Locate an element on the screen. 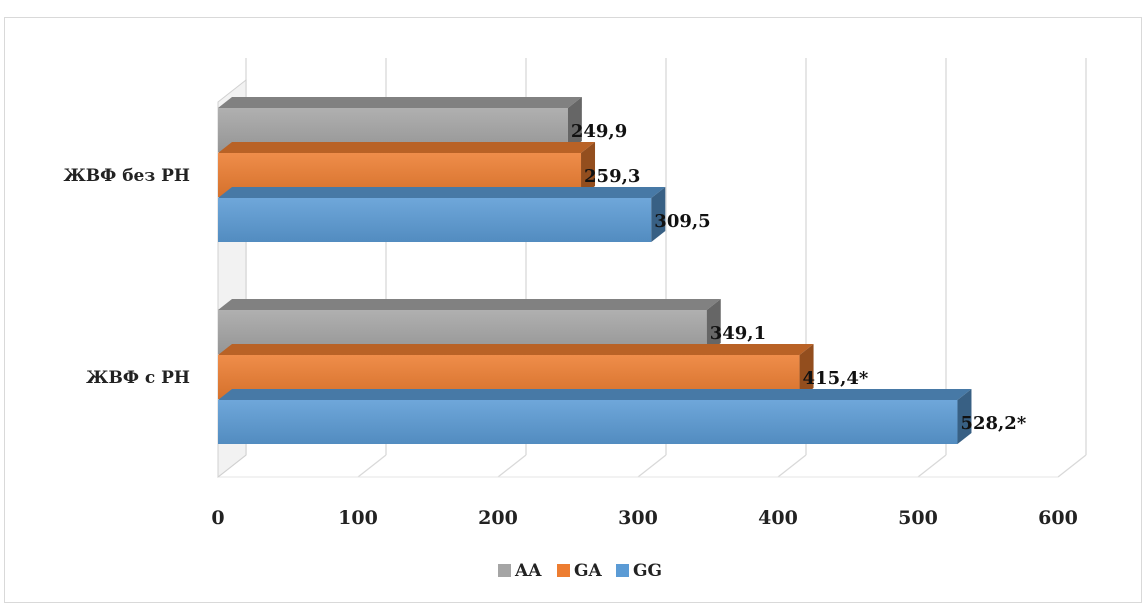 This screenshot has width=1148, height=605. legend-label: AA is located at coordinates (528, 571).